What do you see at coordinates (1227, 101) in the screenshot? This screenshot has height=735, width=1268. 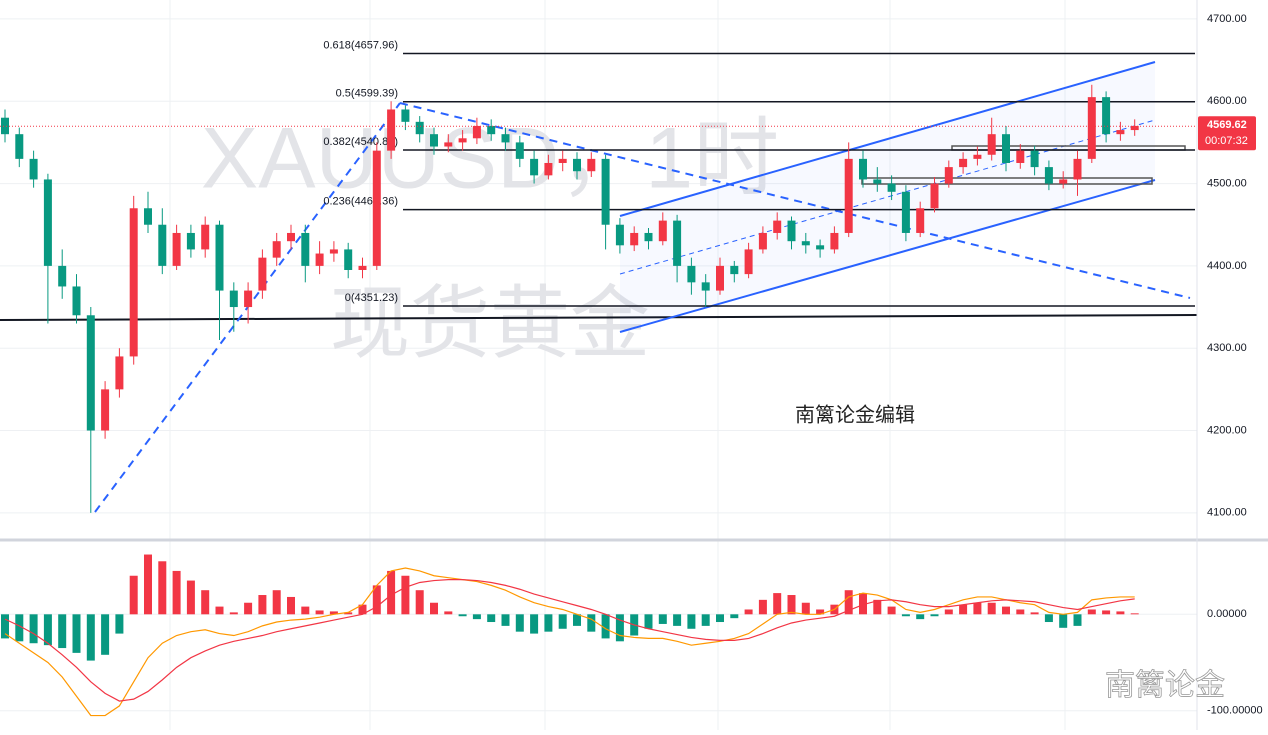 I see `y-tick-label: 4600.00` at bounding box center [1227, 101].